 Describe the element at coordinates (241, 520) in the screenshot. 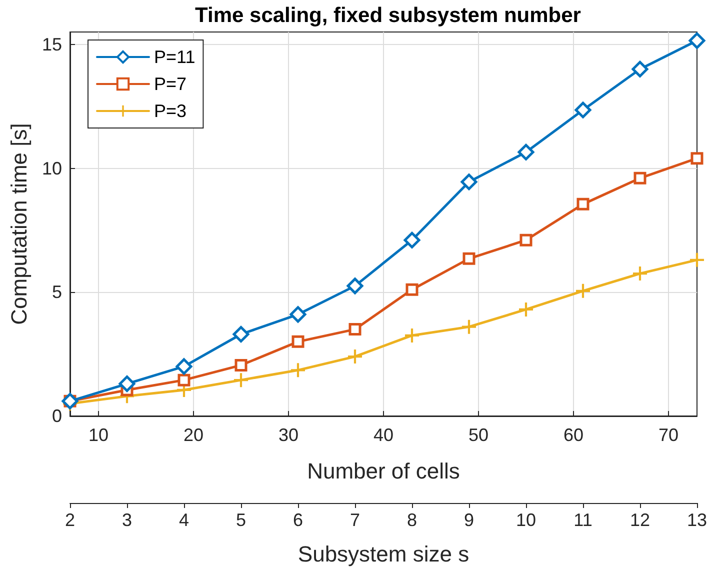

I see `x2-tick-label: 5` at that location.